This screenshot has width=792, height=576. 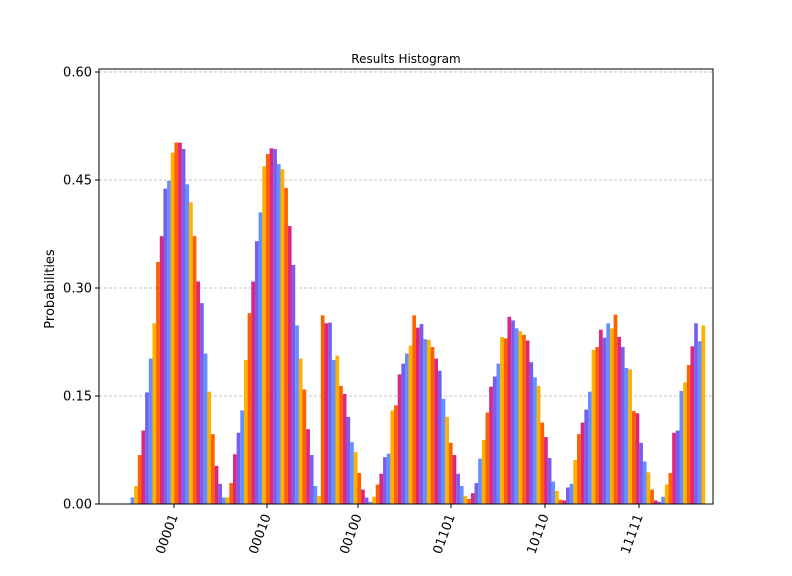 I want to click on y-tick-label: 0.30, so click(x=77, y=289).